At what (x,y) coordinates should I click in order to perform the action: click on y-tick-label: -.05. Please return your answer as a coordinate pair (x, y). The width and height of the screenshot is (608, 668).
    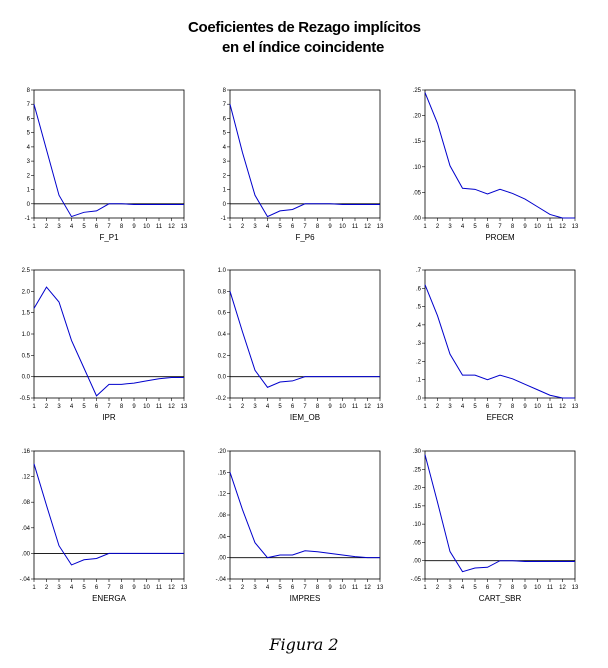
    Looking at the image, I should click on (416, 580).